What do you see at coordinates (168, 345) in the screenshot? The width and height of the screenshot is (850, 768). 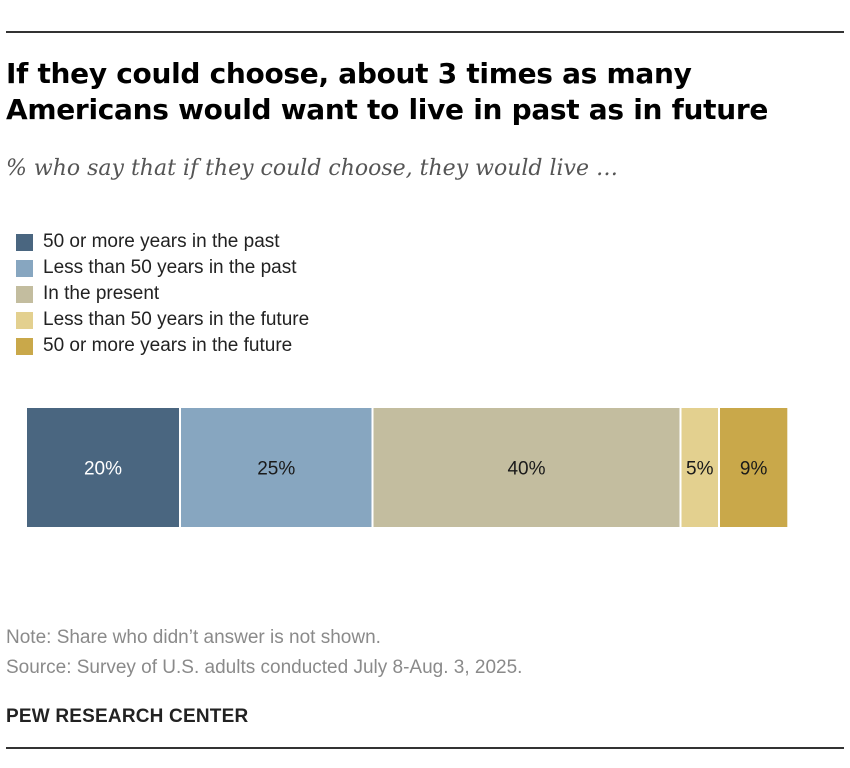 I see `legend-label: 50 or more years in the future` at bounding box center [168, 345].